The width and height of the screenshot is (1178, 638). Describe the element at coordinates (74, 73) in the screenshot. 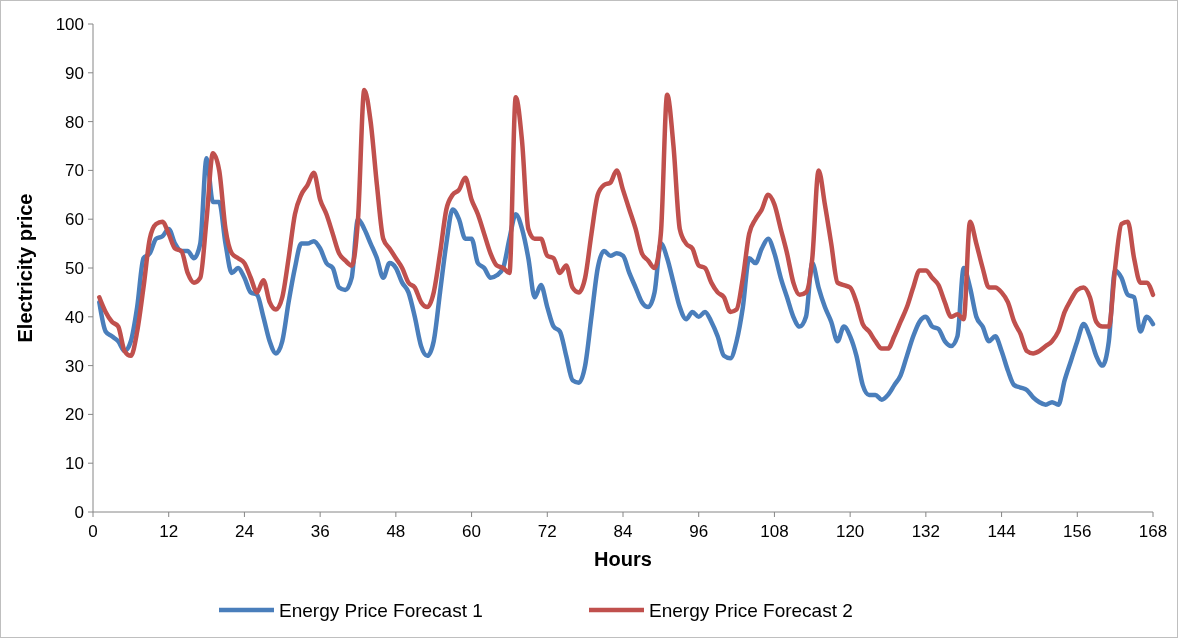

I see `y-tick-label: 90` at that location.